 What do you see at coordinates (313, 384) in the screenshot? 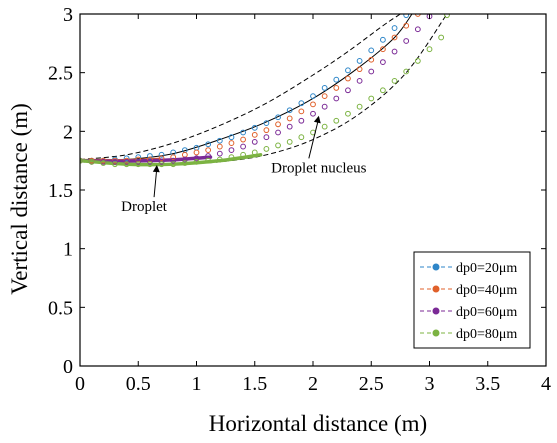
I see `x-tick-label: 2` at bounding box center [313, 384].